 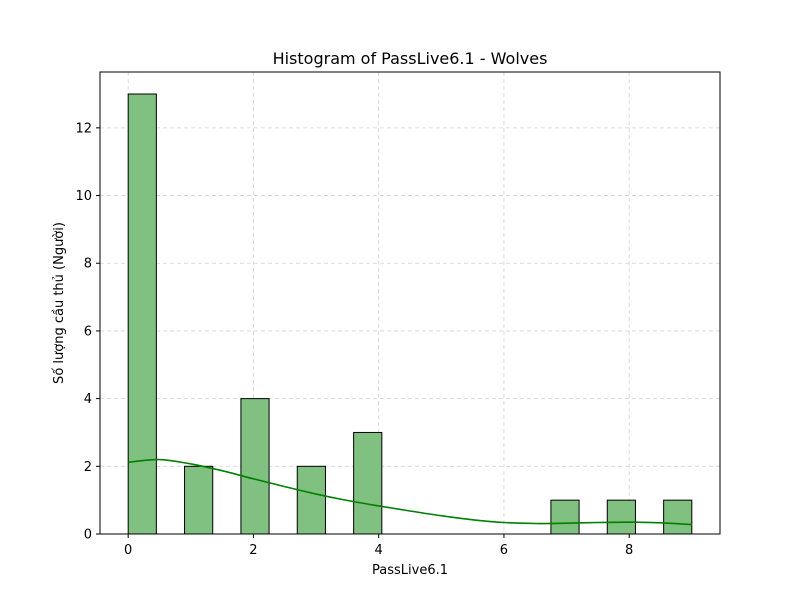 What do you see at coordinates (128, 550) in the screenshot?
I see `x-tick-label: 0` at bounding box center [128, 550].